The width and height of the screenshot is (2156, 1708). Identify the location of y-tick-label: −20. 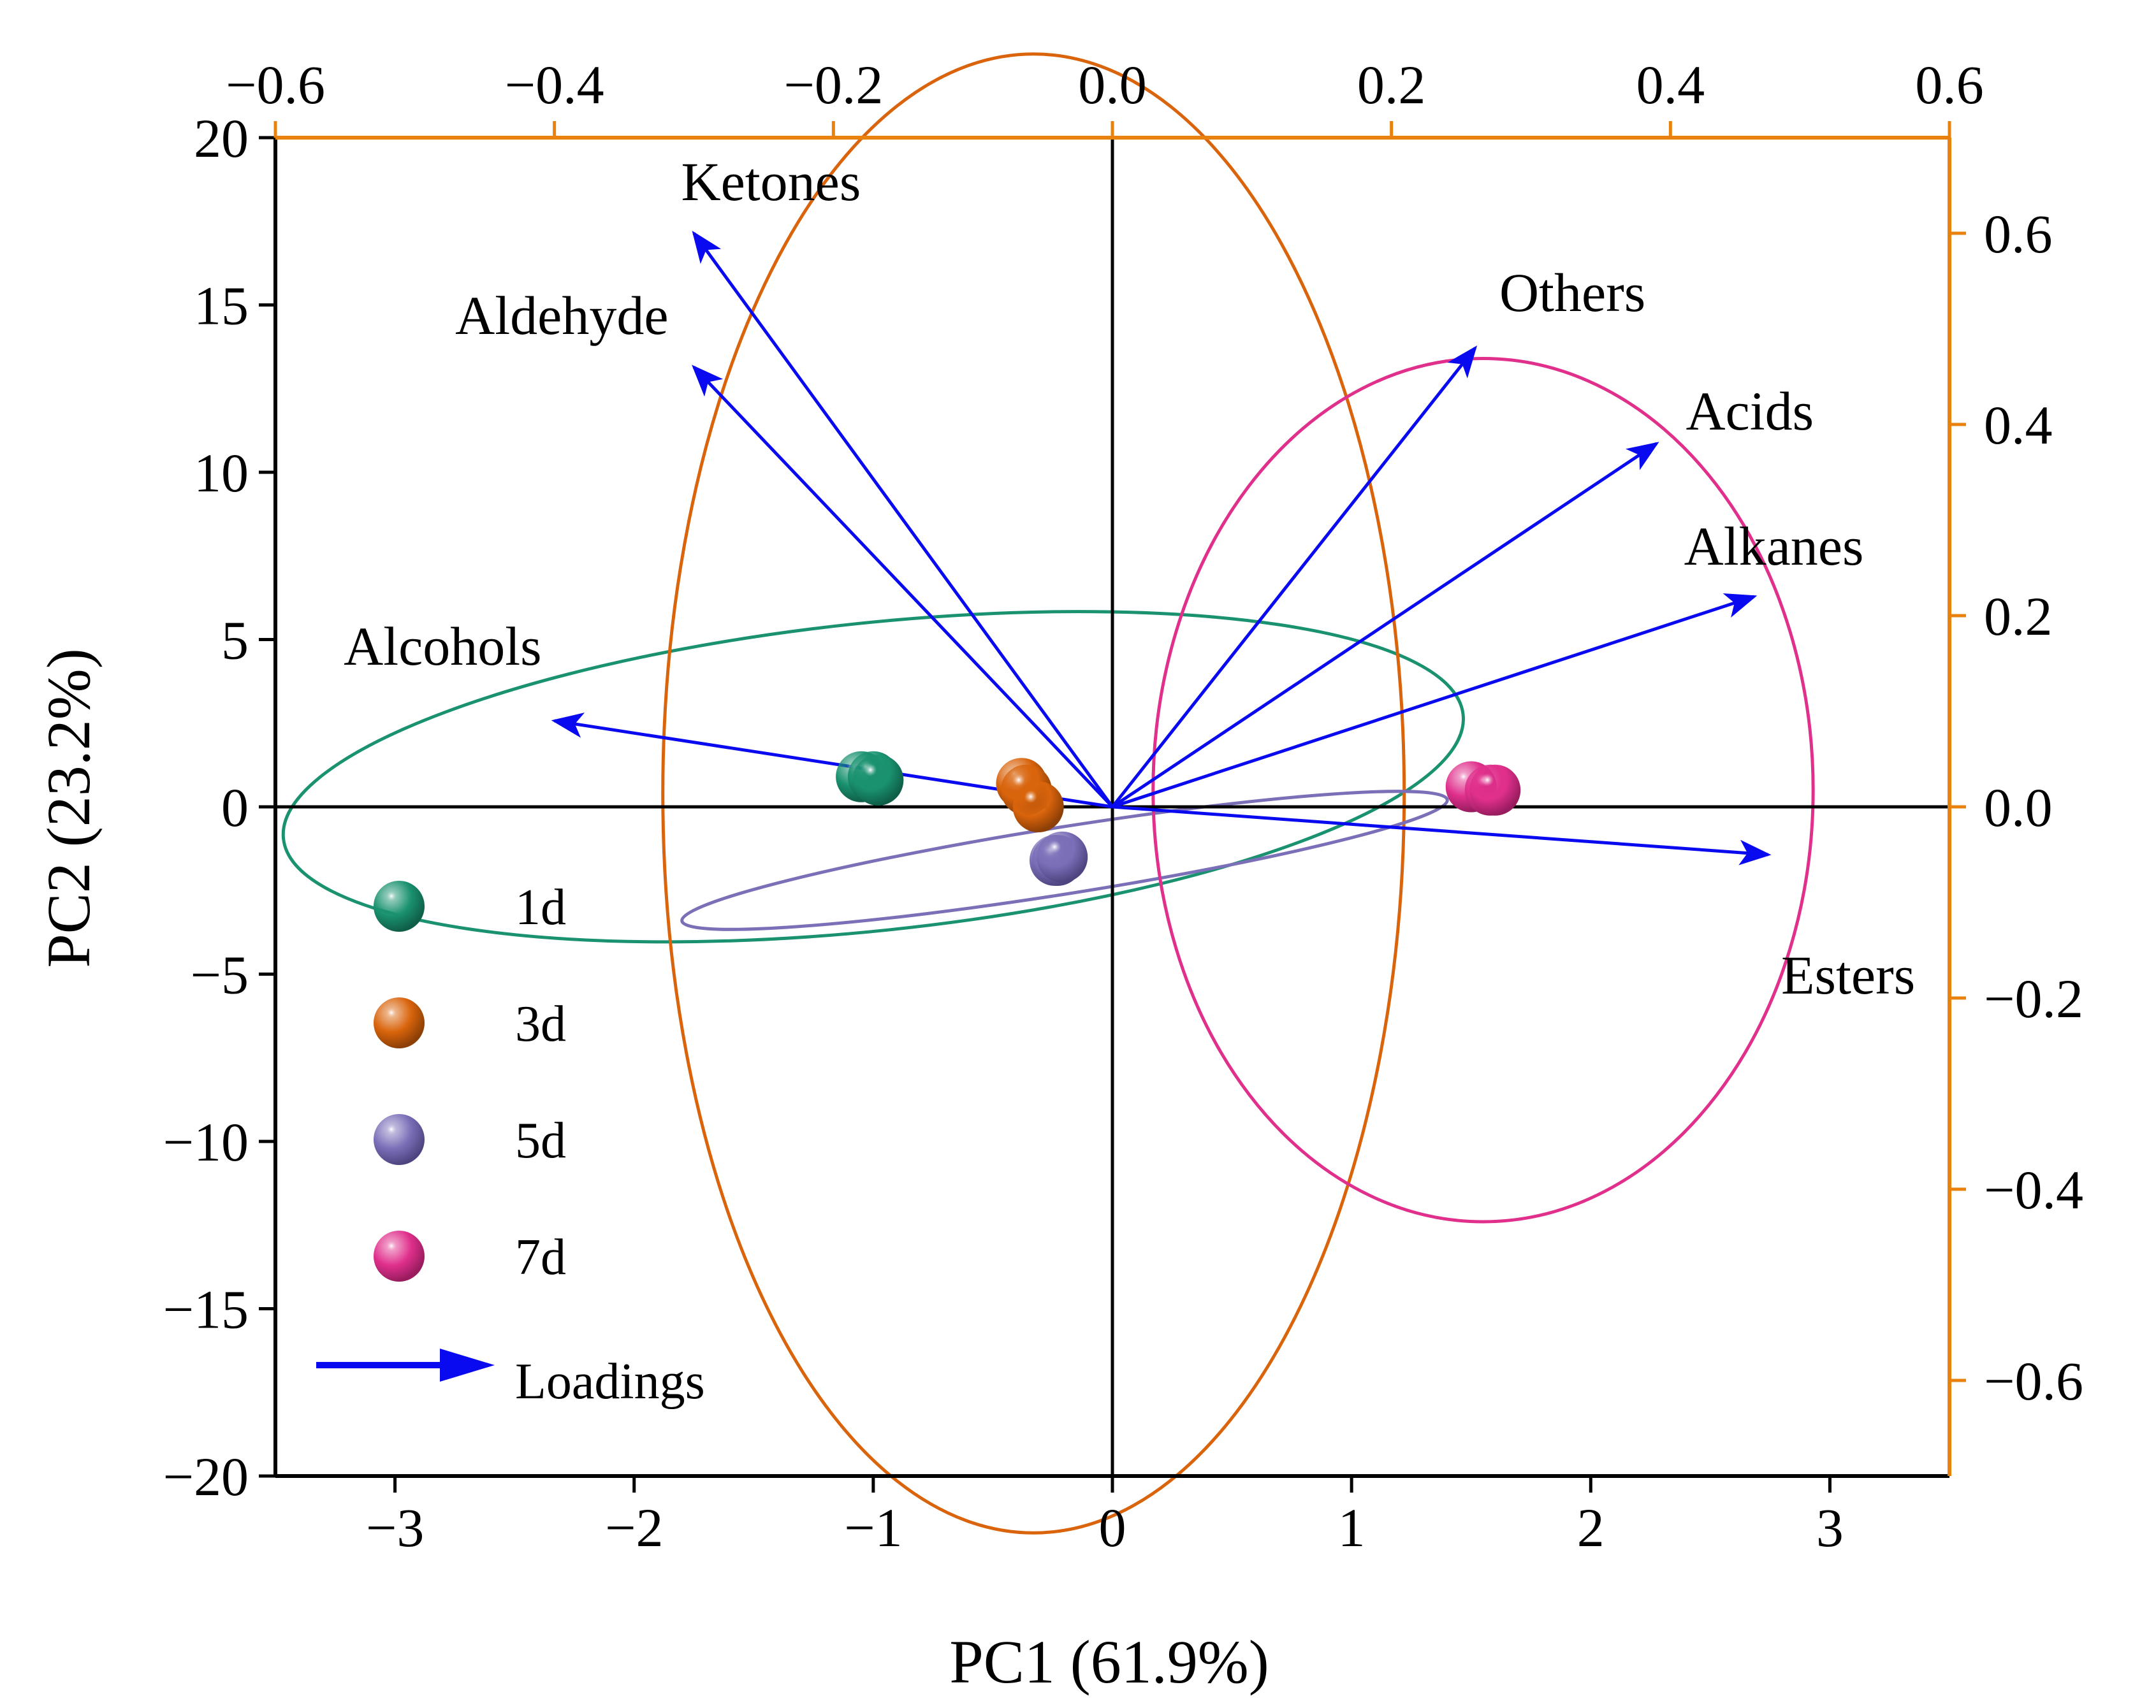
(206, 1476).